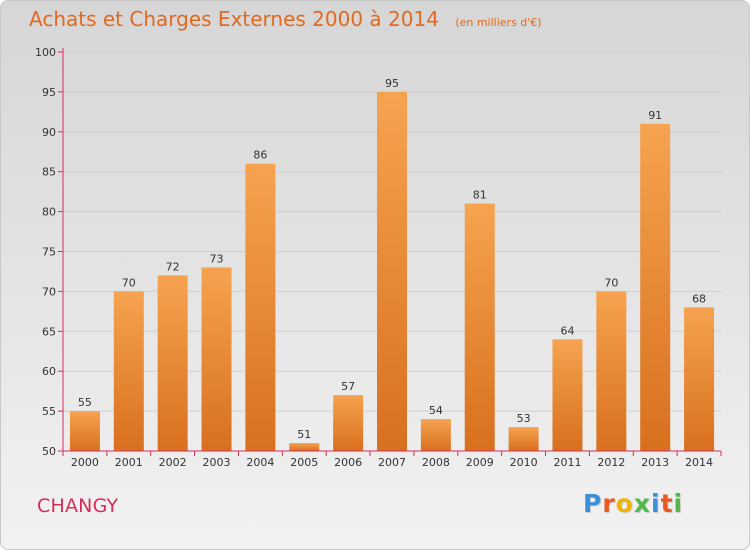 This screenshot has height=550, width=750. Describe the element at coordinates (699, 462) in the screenshot. I see `x-tick-label: 2014` at that location.